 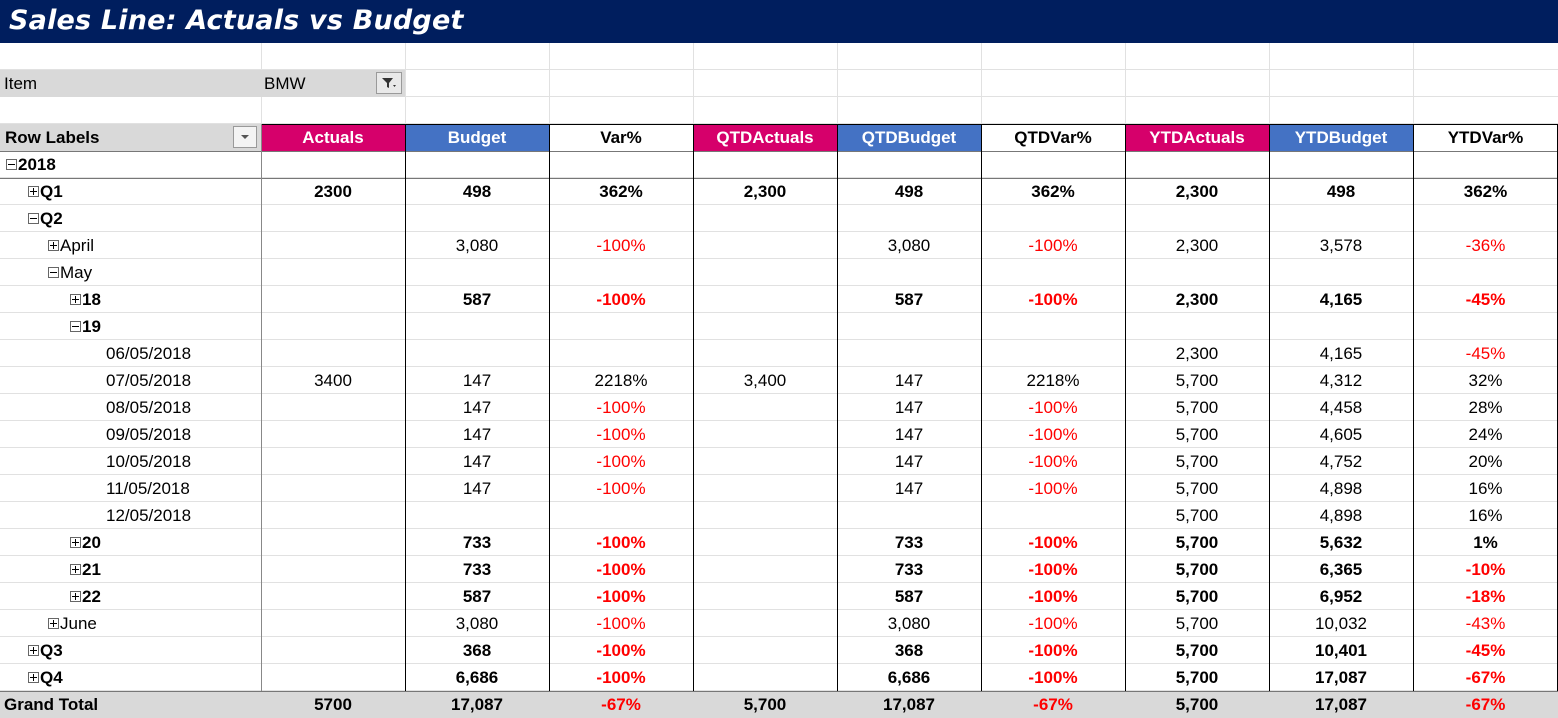 What do you see at coordinates (1053, 704) in the screenshot?
I see `grand-total-qtdvar-pct: -67%` at bounding box center [1053, 704].